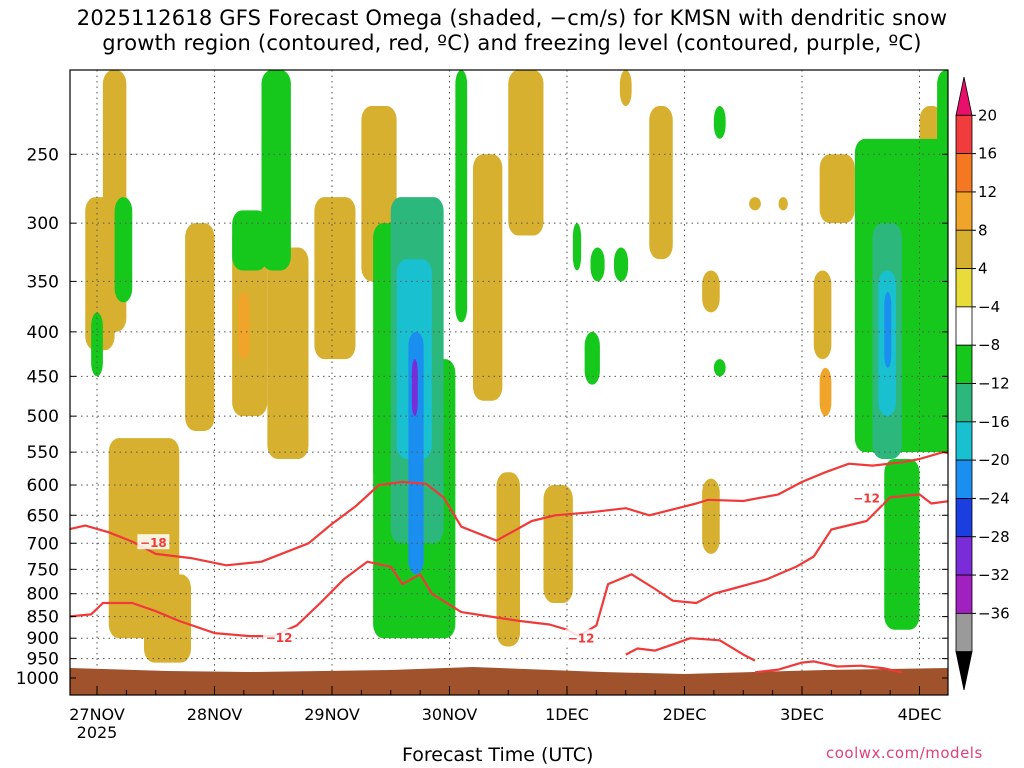 This screenshot has width=1024, height=768. What do you see at coordinates (989, 345) in the screenshot?
I see `colorbar-label: −8` at bounding box center [989, 345].